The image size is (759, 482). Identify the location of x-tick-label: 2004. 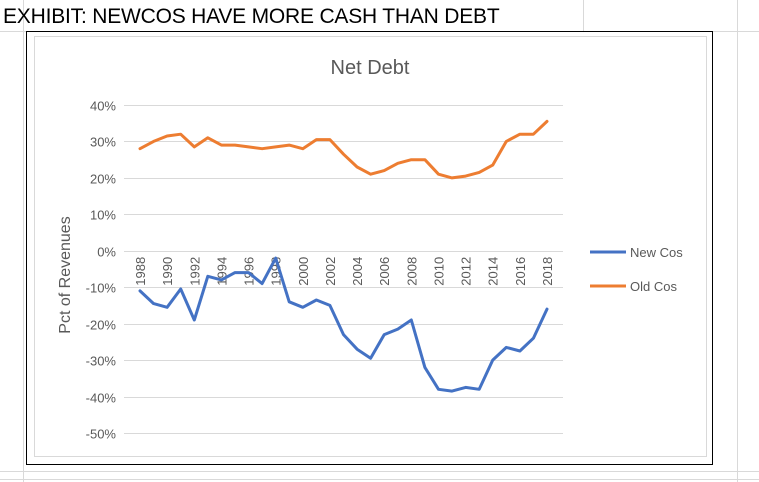
(357, 271).